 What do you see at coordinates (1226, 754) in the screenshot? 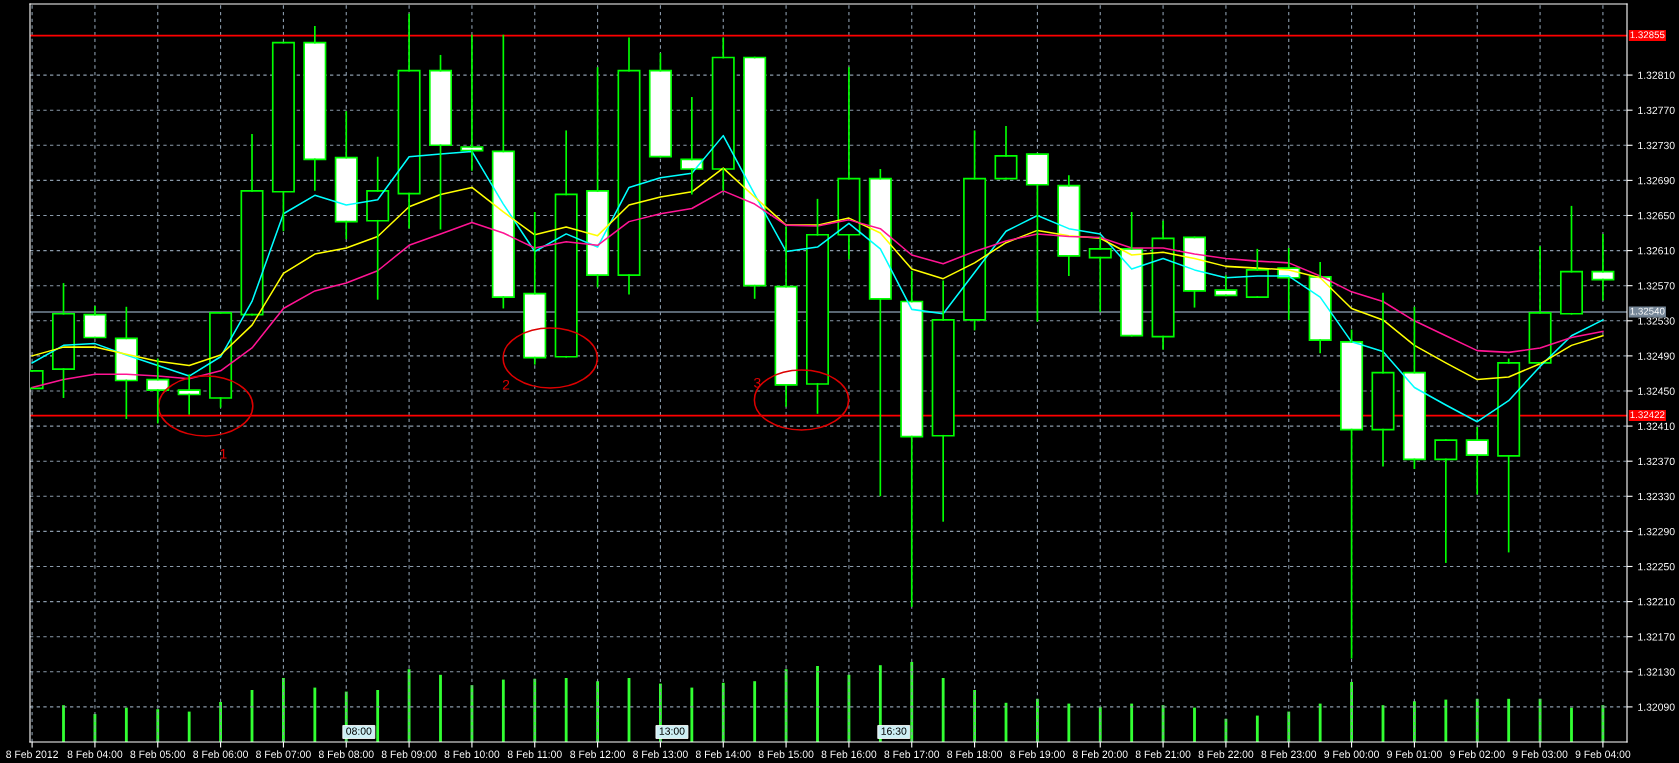
I see `x-tick-label: 8 Feb 22:00` at bounding box center [1226, 754].